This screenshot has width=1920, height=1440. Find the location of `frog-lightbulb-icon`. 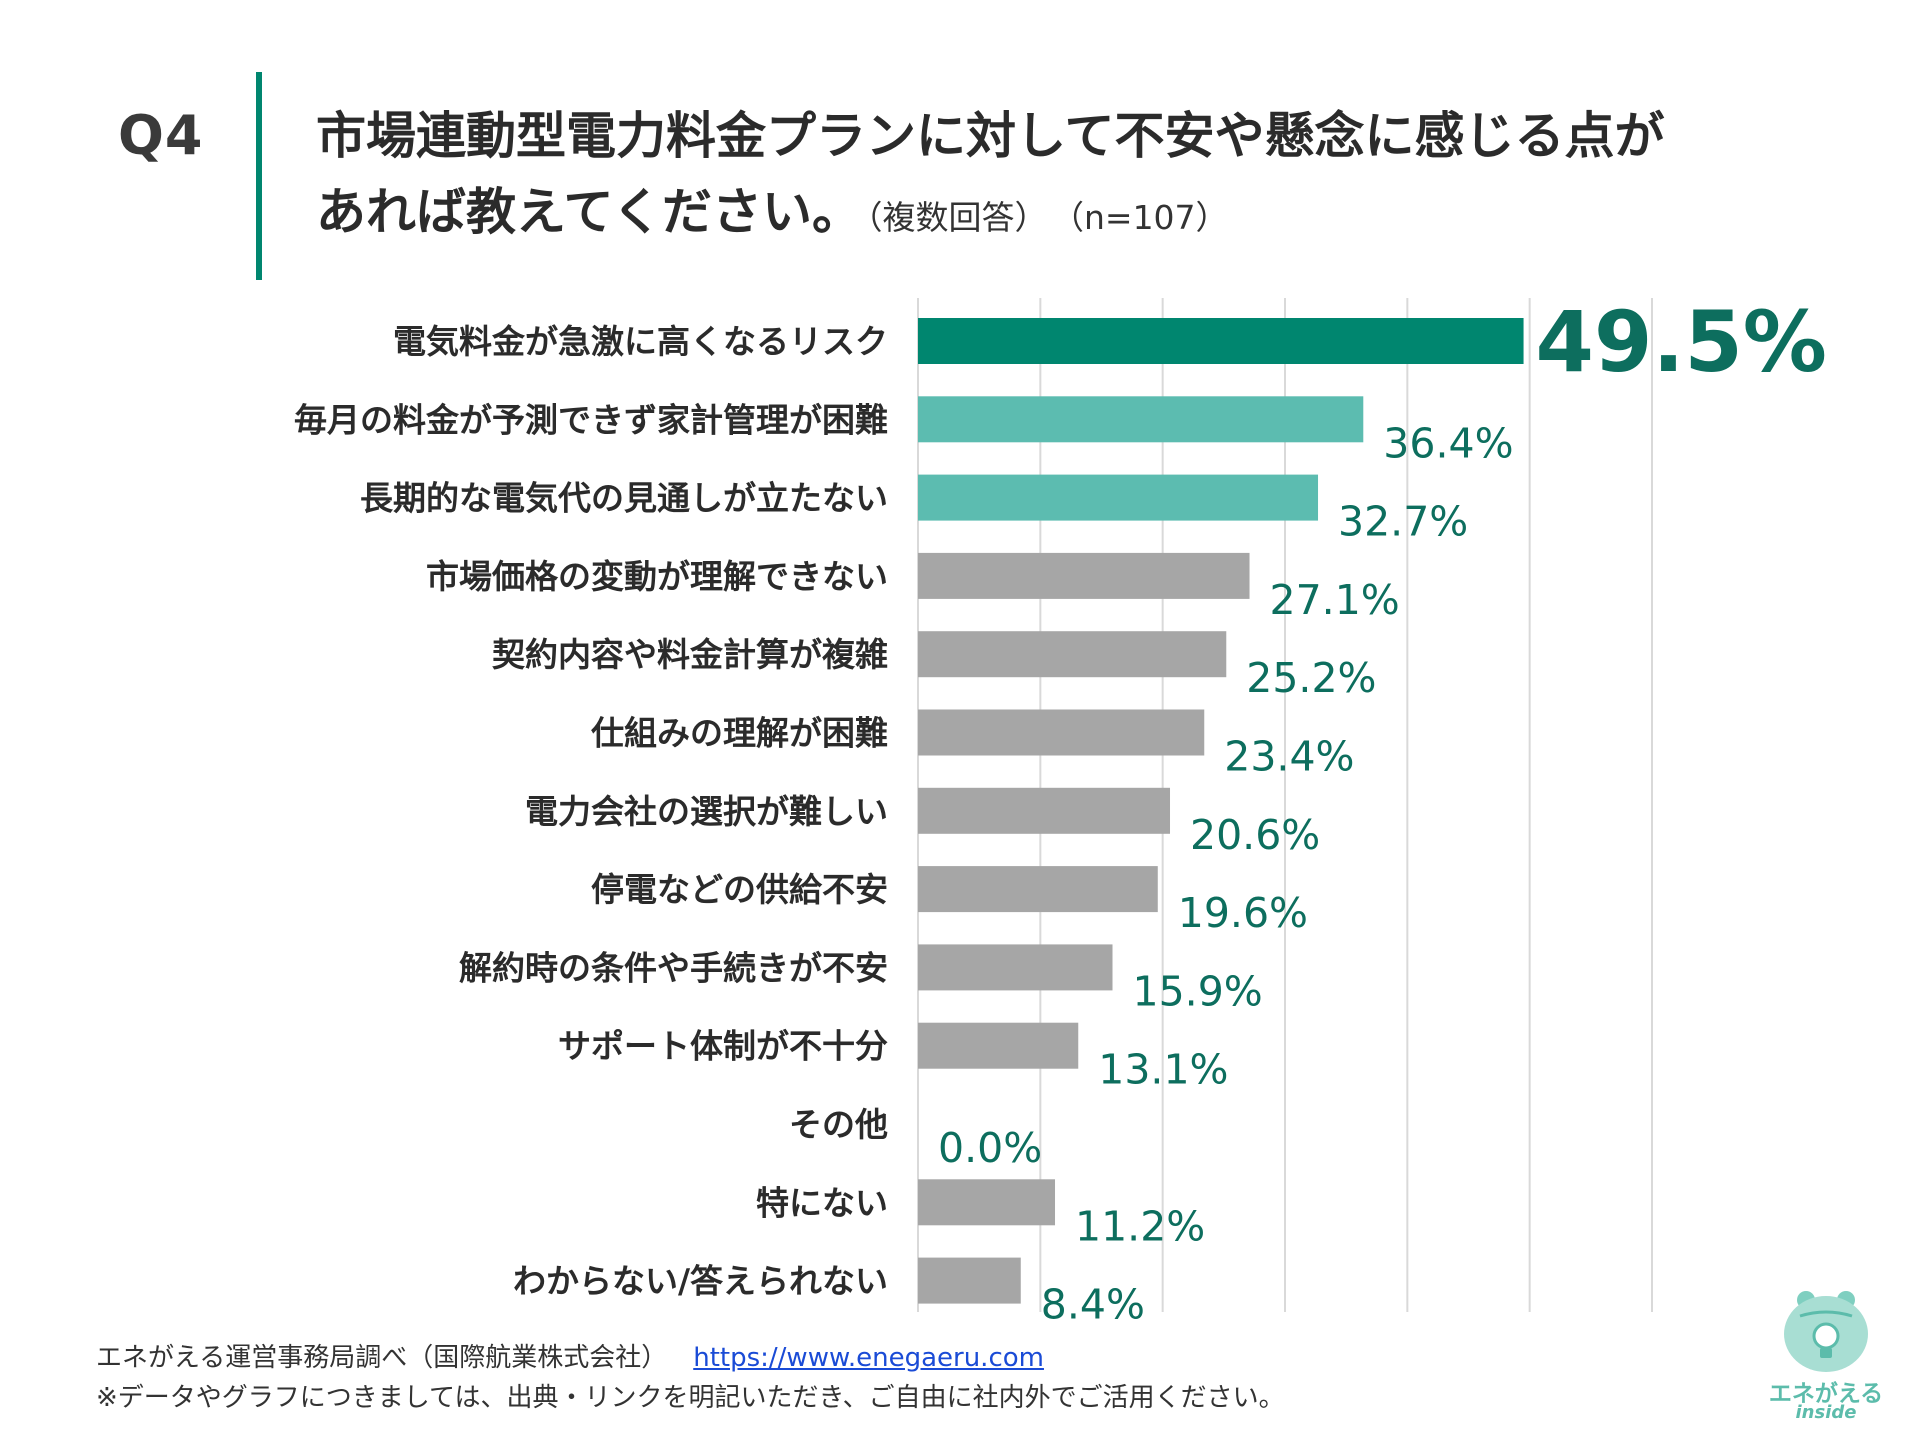

frog-lightbulb-icon is located at coordinates (1826, 1331).